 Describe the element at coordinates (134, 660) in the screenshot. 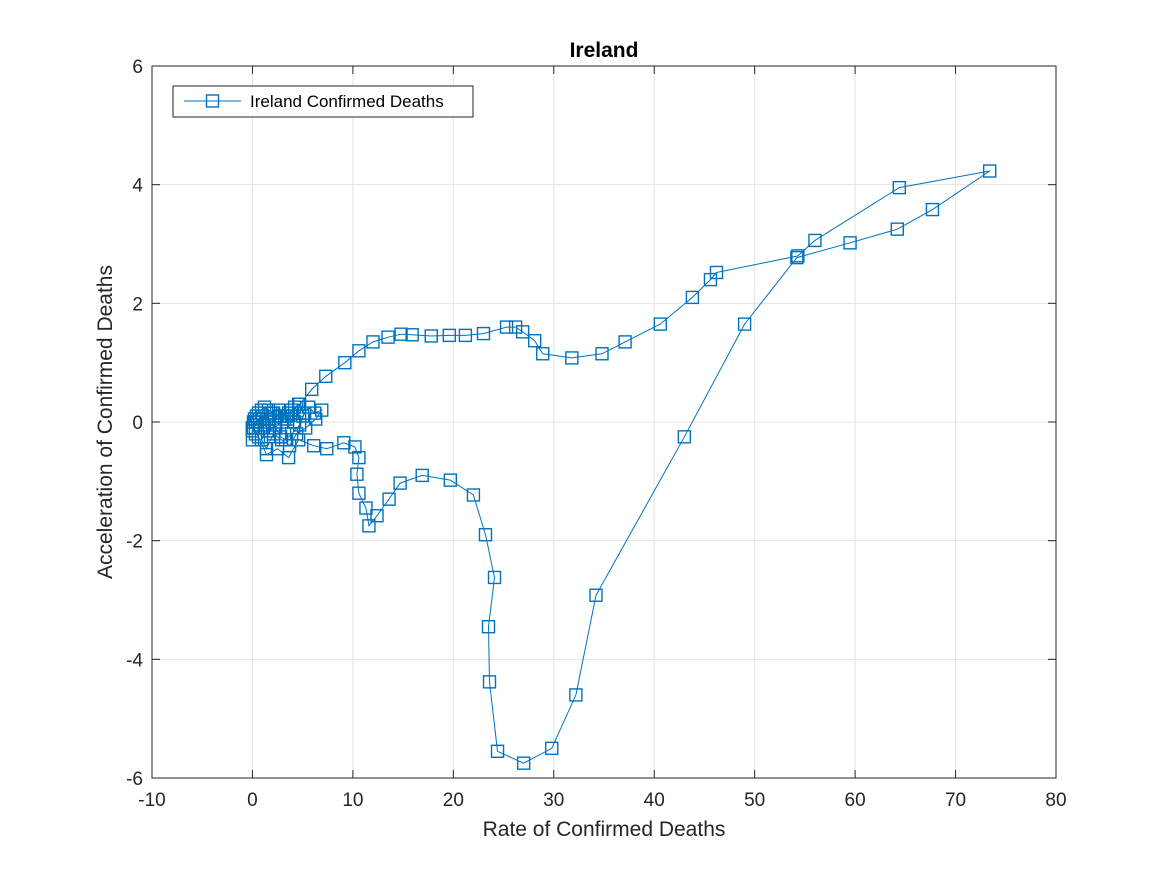

I see `y-tick-label: -4` at that location.